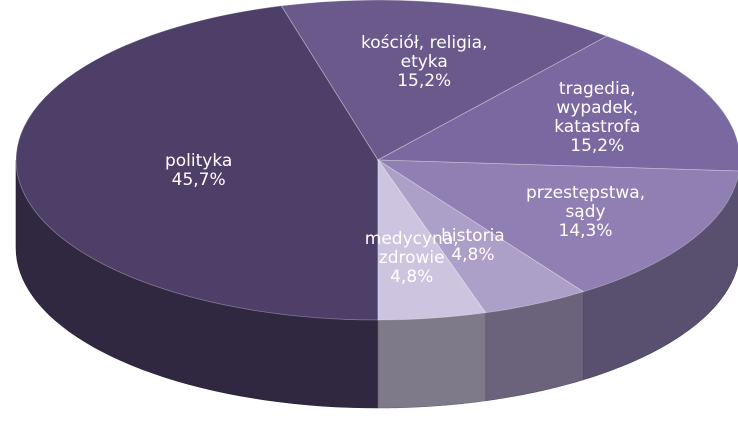 Image resolution: width=738 pixels, height=427 pixels. Describe the element at coordinates (424, 53) in the screenshot. I see `slice-name: kościół, religia, etyka` at that location.